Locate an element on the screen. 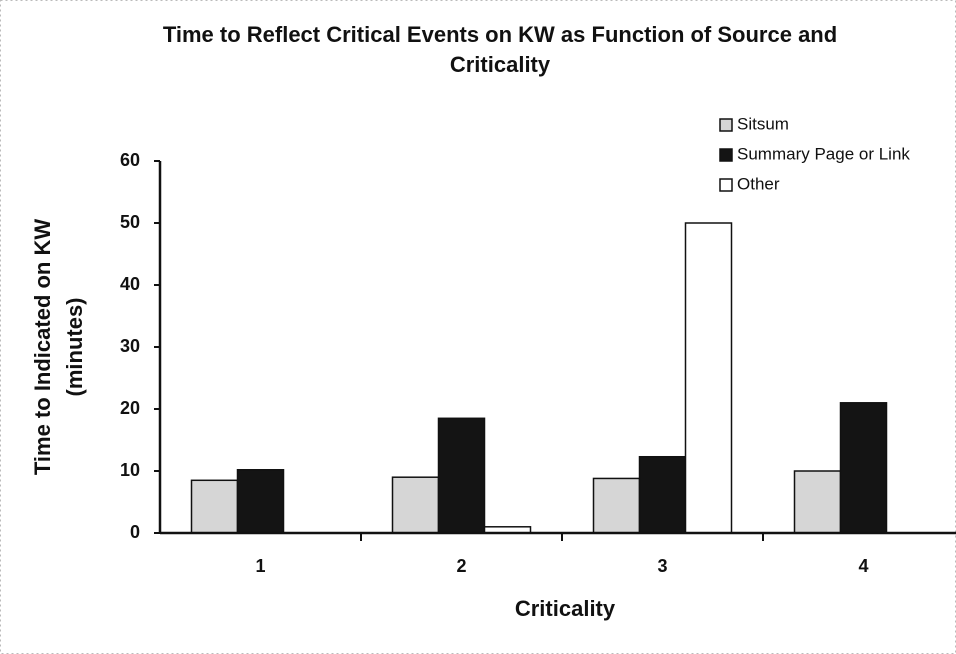  x-tick-label: 2 is located at coordinates (461, 566).